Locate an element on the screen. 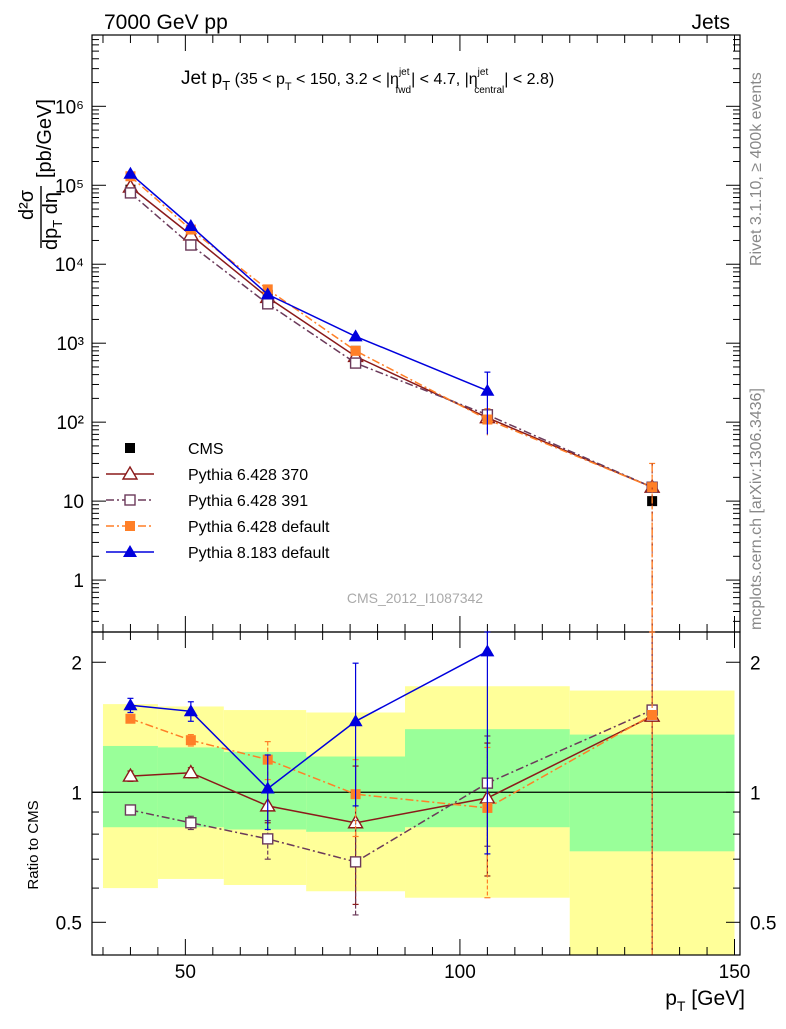 This screenshot has width=786, height=1029. header-right: Jets is located at coordinates (710, 22).